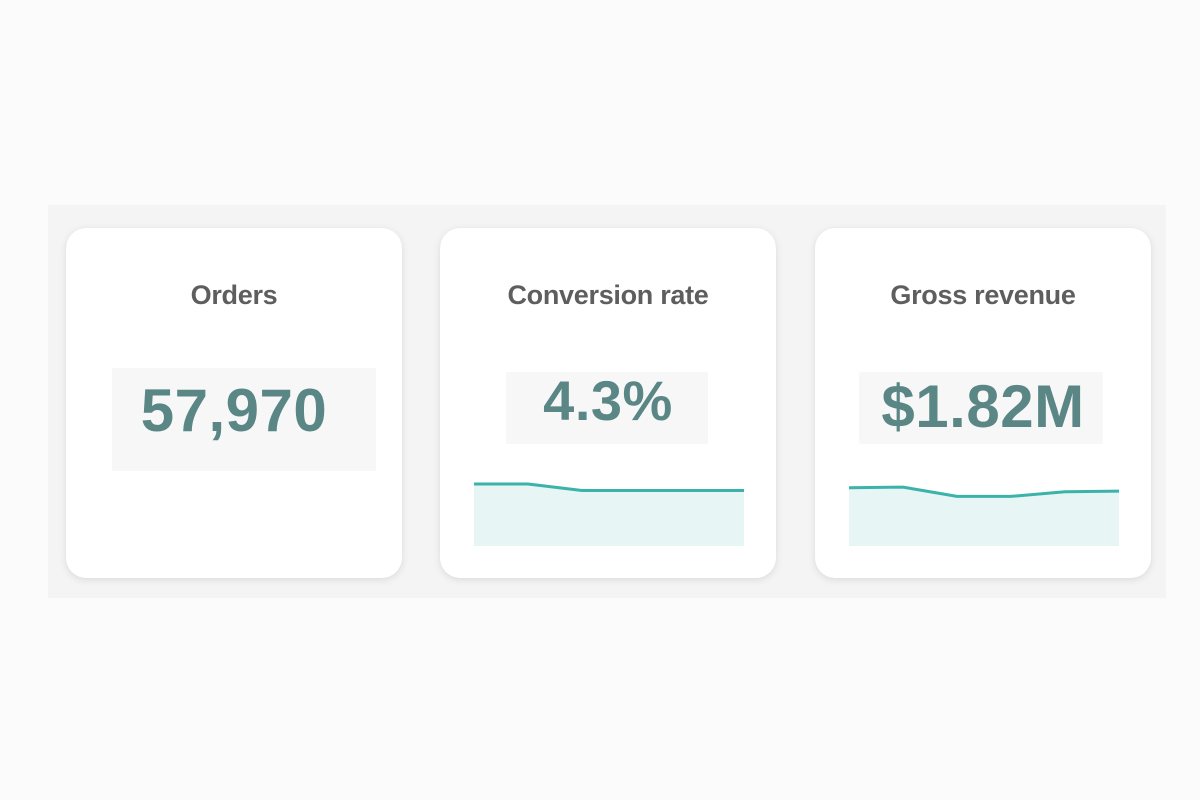 This screenshot has width=1200, height=800. Describe the element at coordinates (234, 295) in the screenshot. I see `orders-title: Orders` at that location.